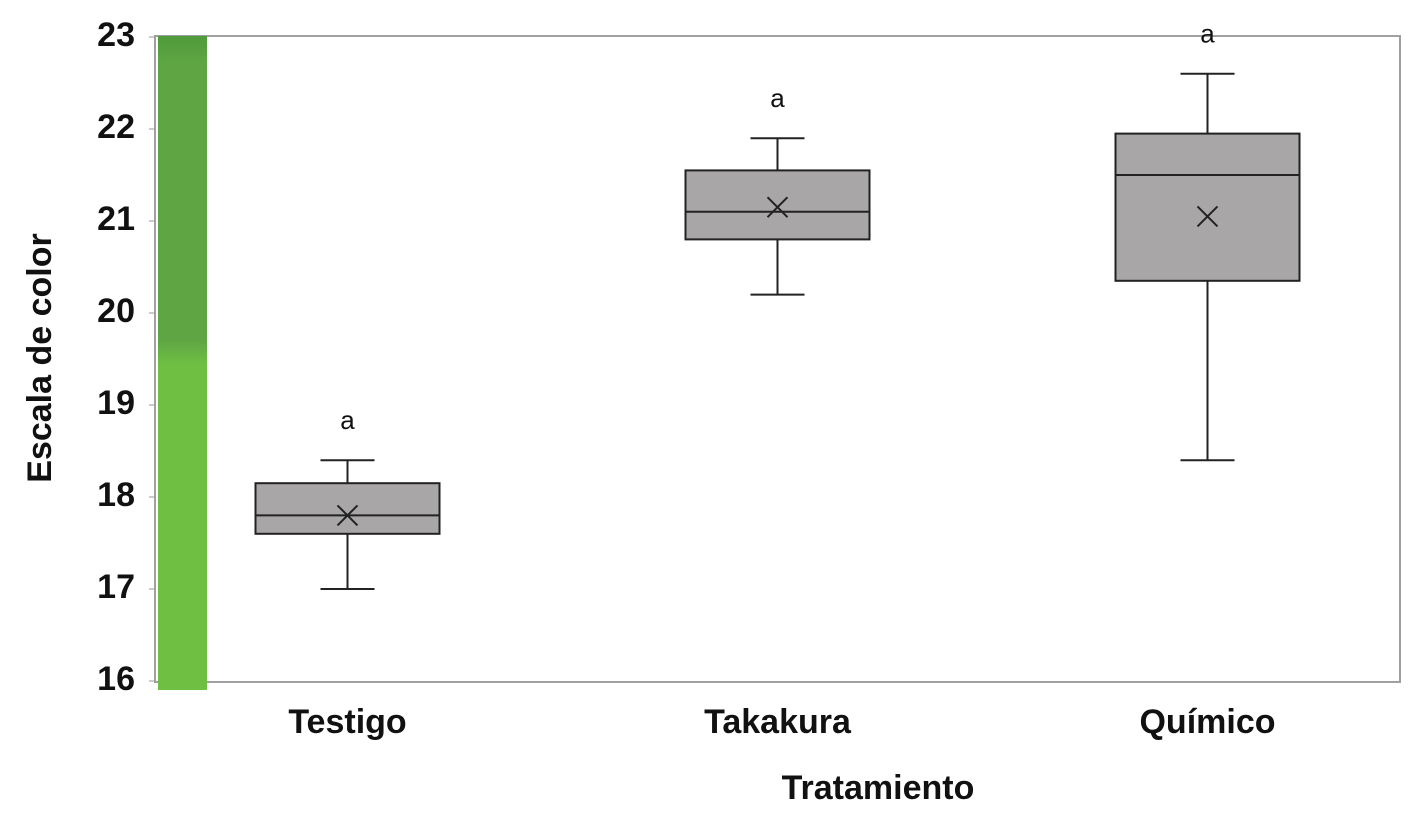 The image size is (1423, 831). I want to click on x-tick-label: Químico, so click(1207, 722).